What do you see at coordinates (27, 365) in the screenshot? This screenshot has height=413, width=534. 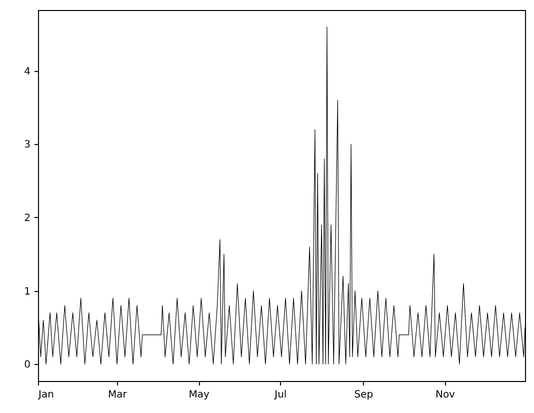 I see `y-tick-label: 0` at bounding box center [27, 365].